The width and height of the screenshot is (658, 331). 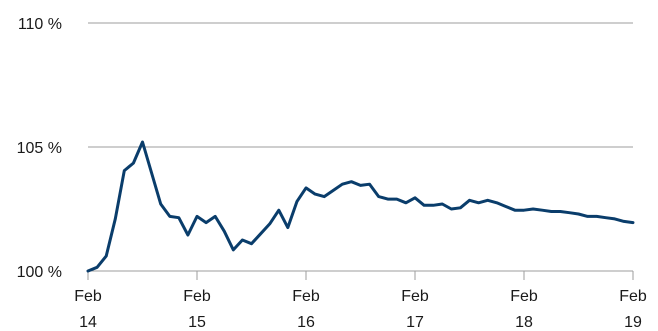 I want to click on y-tick-label: 110 %, so click(x=40, y=24).